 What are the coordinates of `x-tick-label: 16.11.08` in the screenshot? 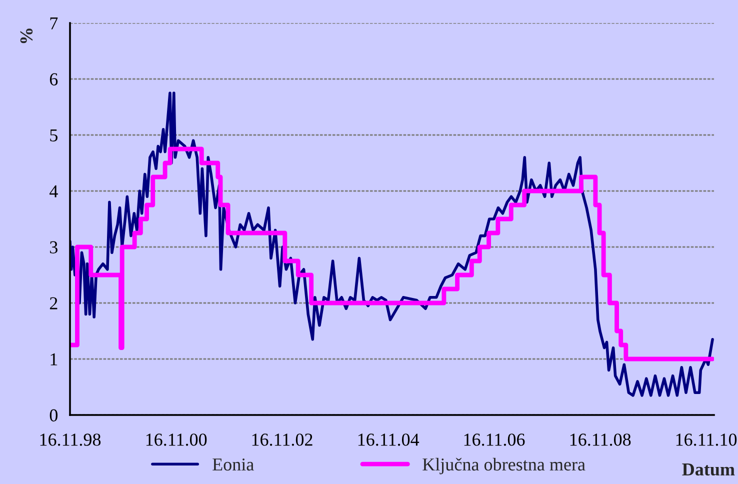 It's located at (600, 440).